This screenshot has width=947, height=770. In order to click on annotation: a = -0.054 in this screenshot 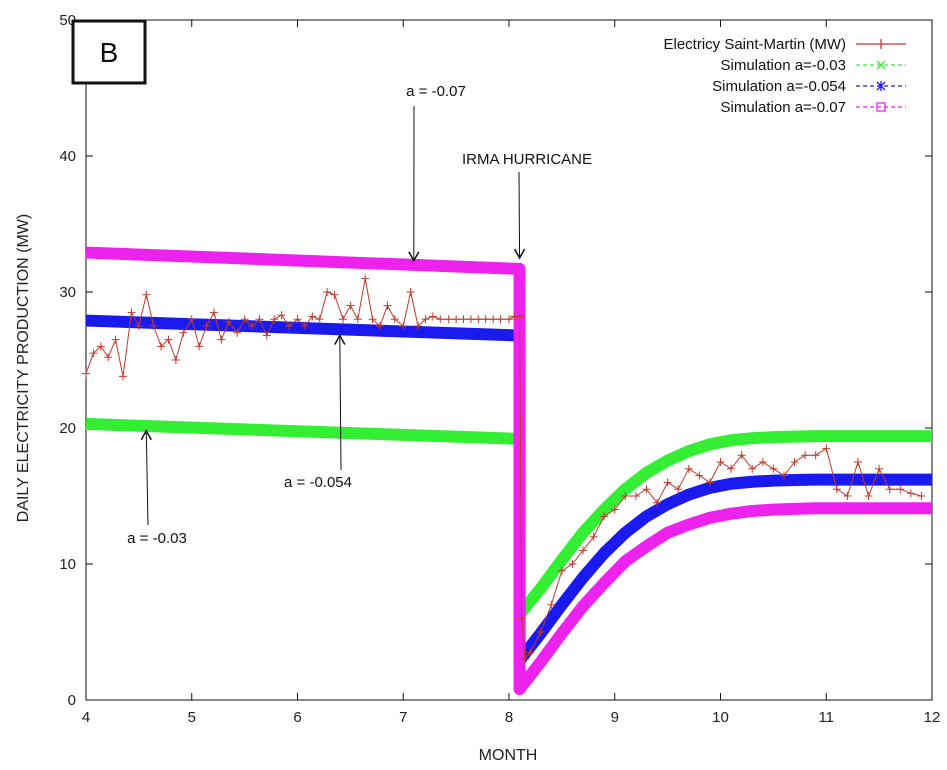, I will do `click(318, 412)`.